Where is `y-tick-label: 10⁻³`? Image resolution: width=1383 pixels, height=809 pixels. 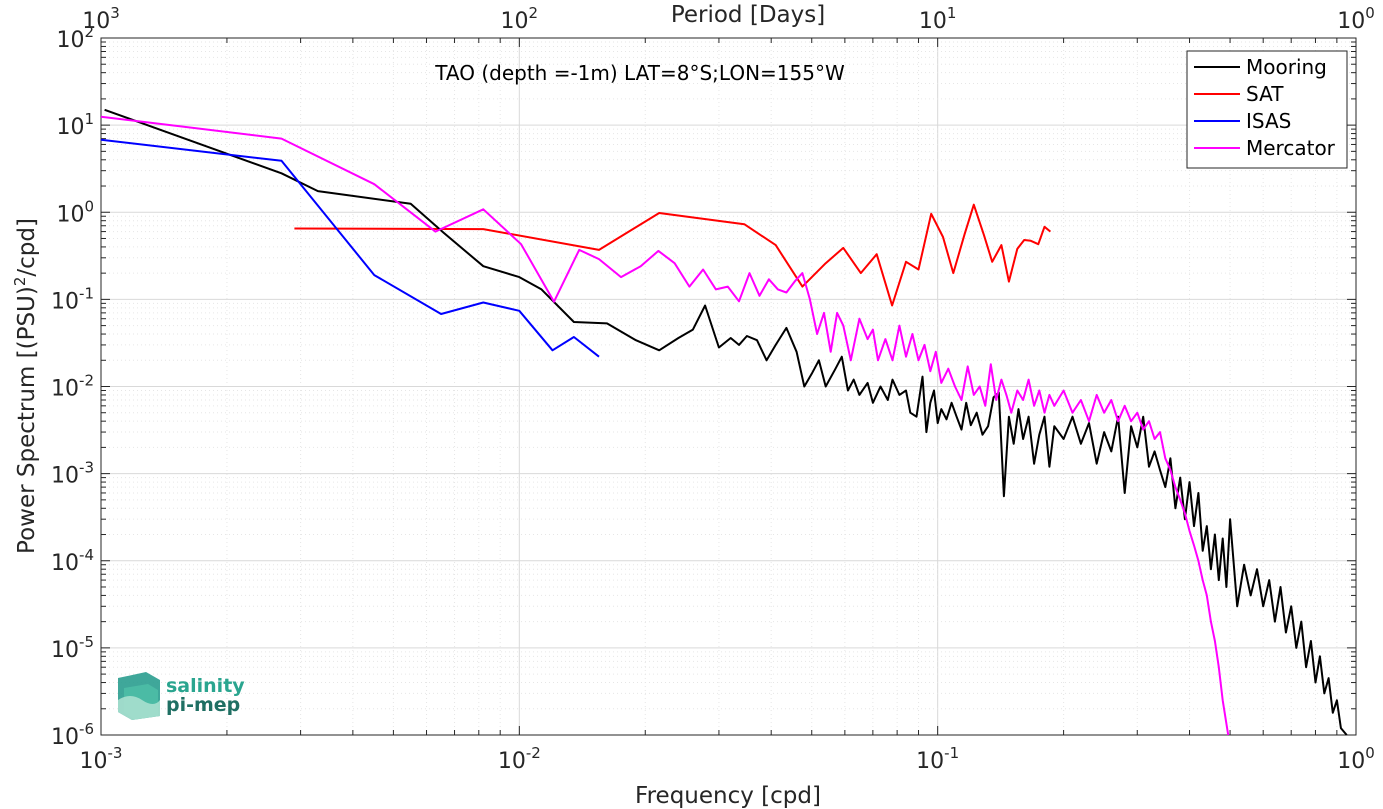
y-tick-label: 10⁻³ is located at coordinates (72, 474).